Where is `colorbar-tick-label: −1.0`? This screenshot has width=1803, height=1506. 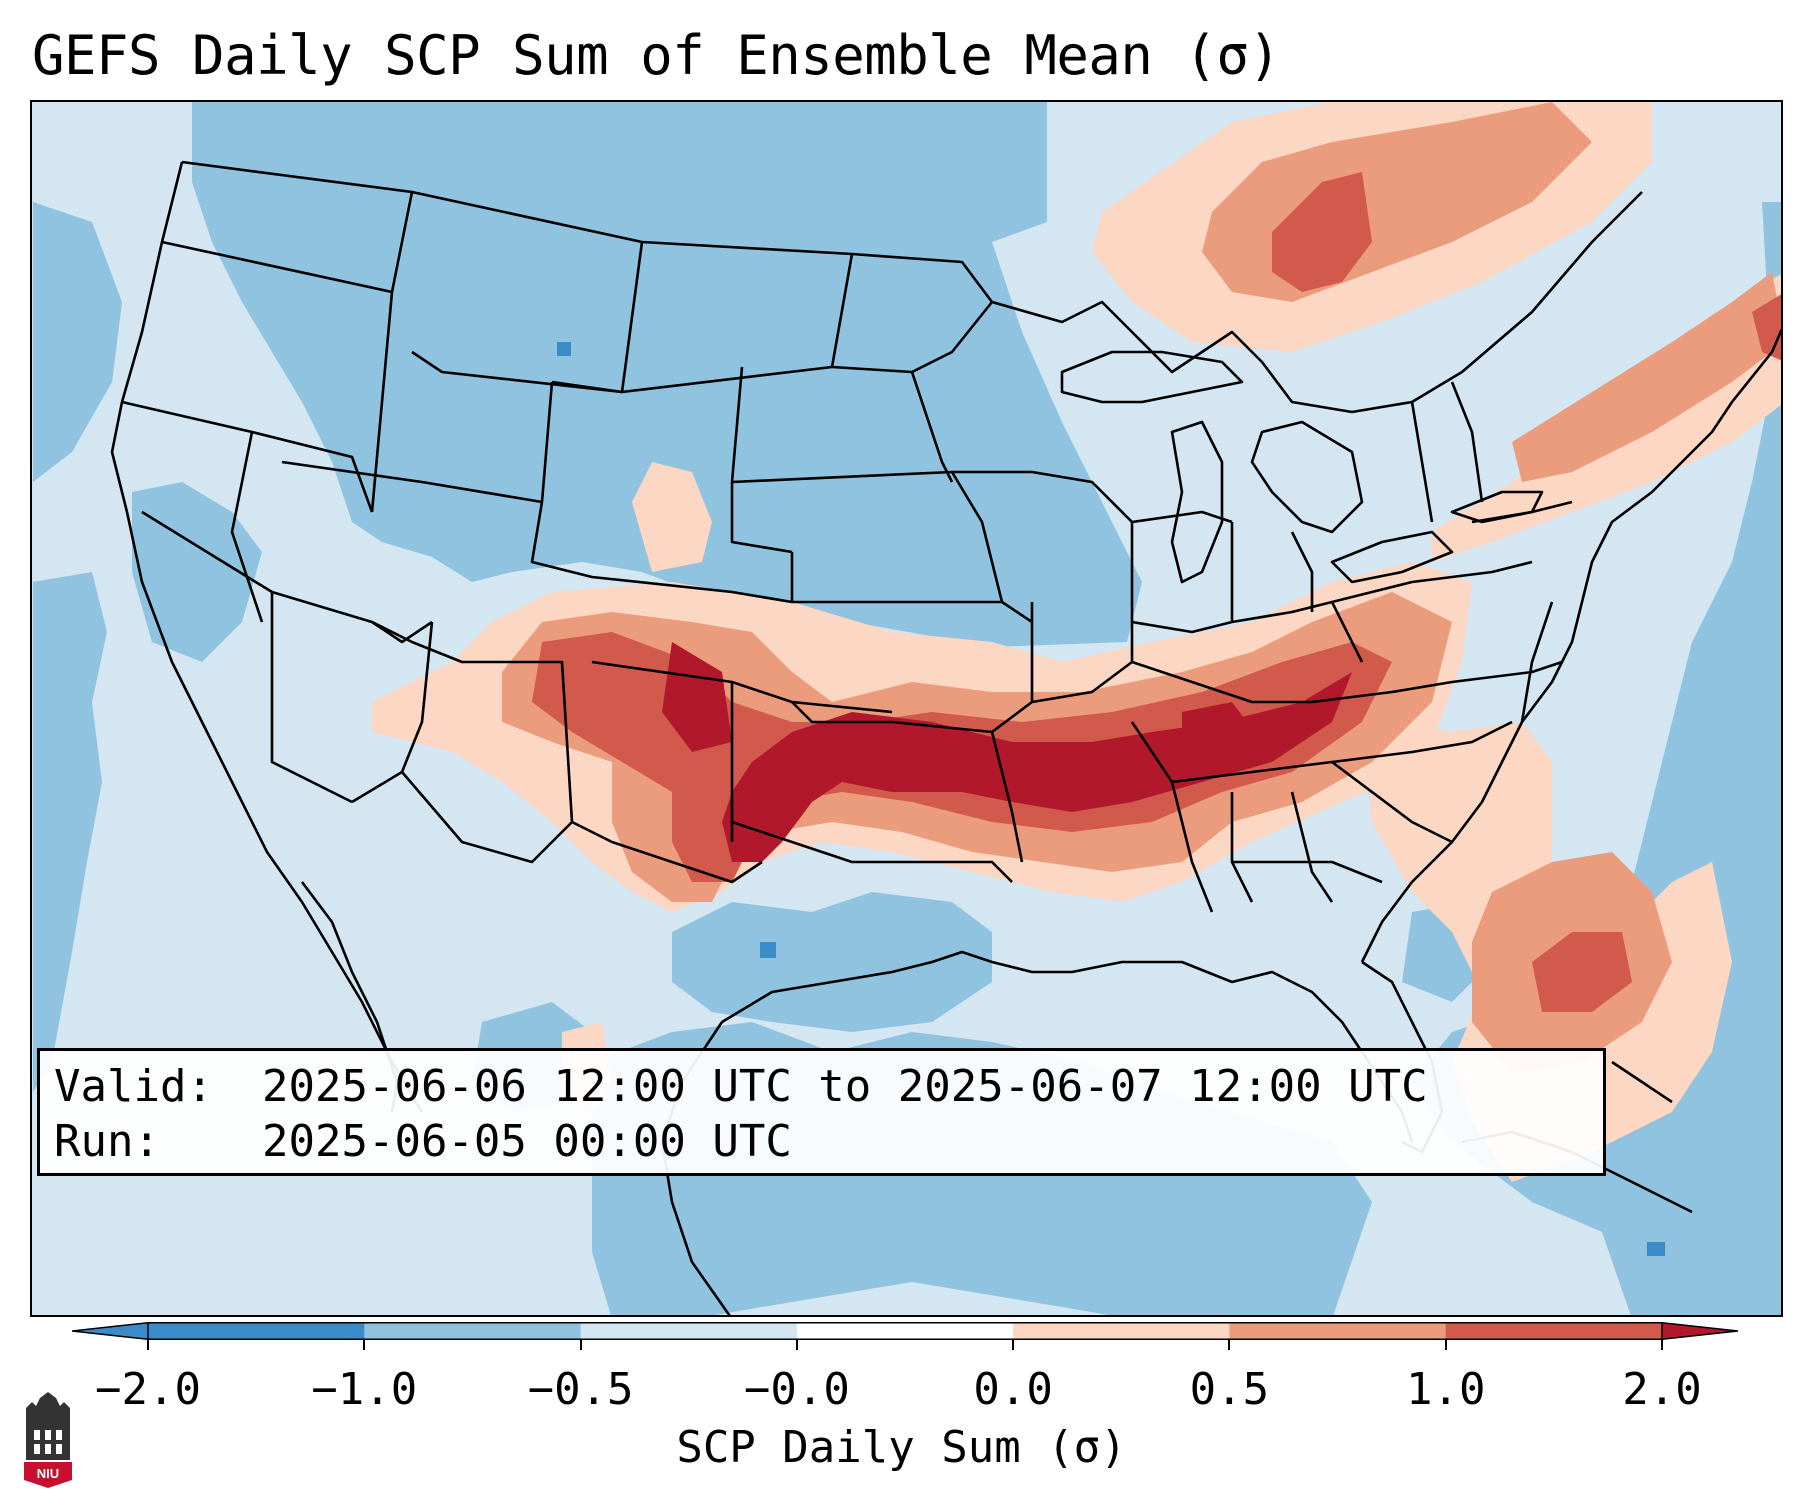 colorbar-tick-label: −1.0 is located at coordinates (364, 1389).